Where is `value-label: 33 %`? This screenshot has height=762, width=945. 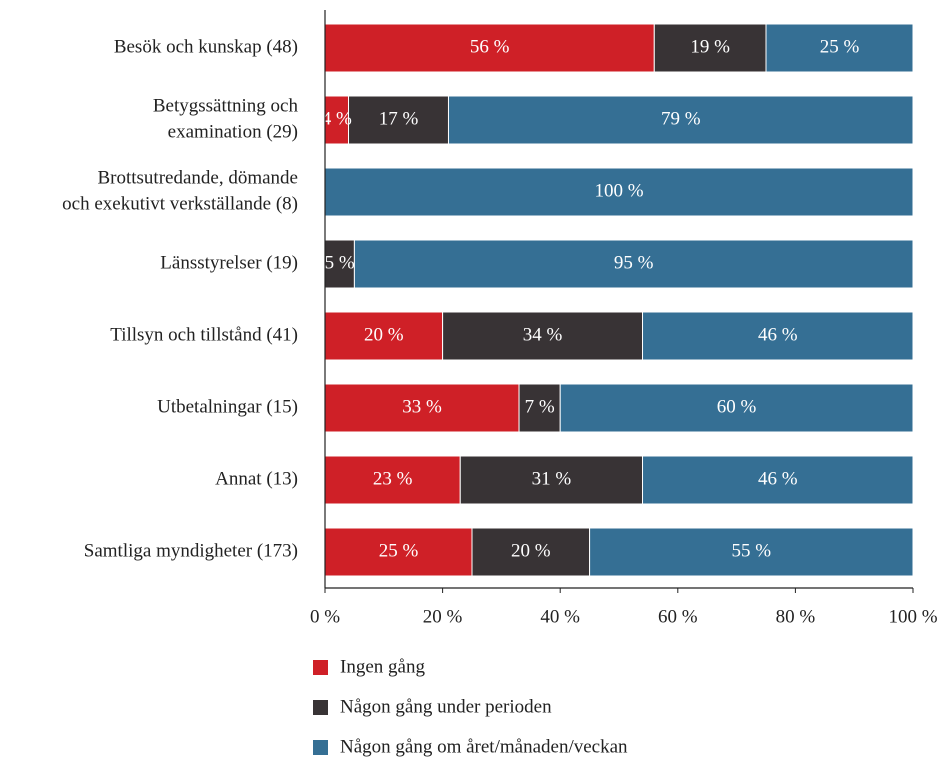
value-label: 33 % is located at coordinates (422, 406).